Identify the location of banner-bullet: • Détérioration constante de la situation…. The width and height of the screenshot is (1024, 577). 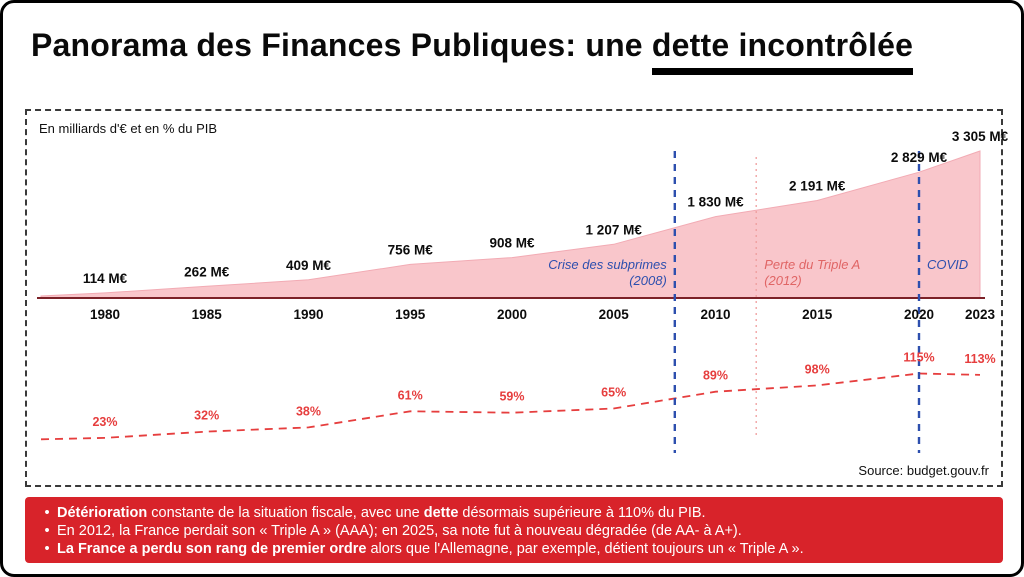
(512, 513).